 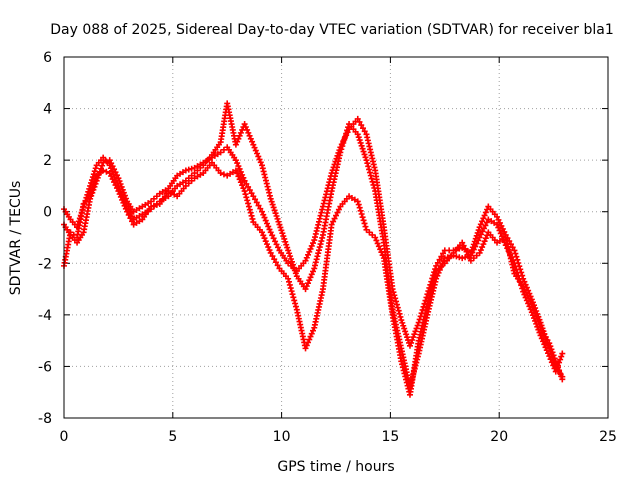 I want to click on x-axis-label: GPS time / hours, so click(x=335, y=467).